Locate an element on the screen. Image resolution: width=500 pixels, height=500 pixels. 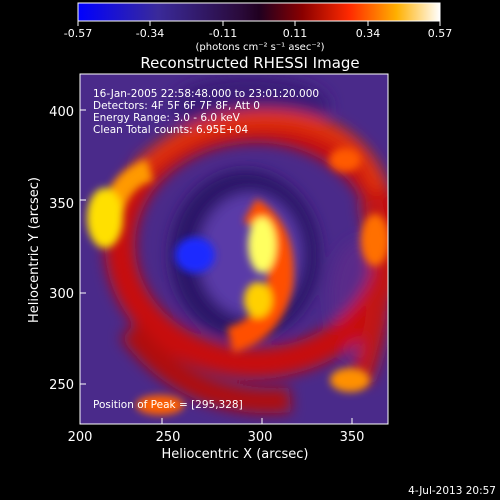
x-tick-label: 300 is located at coordinates (260, 437).